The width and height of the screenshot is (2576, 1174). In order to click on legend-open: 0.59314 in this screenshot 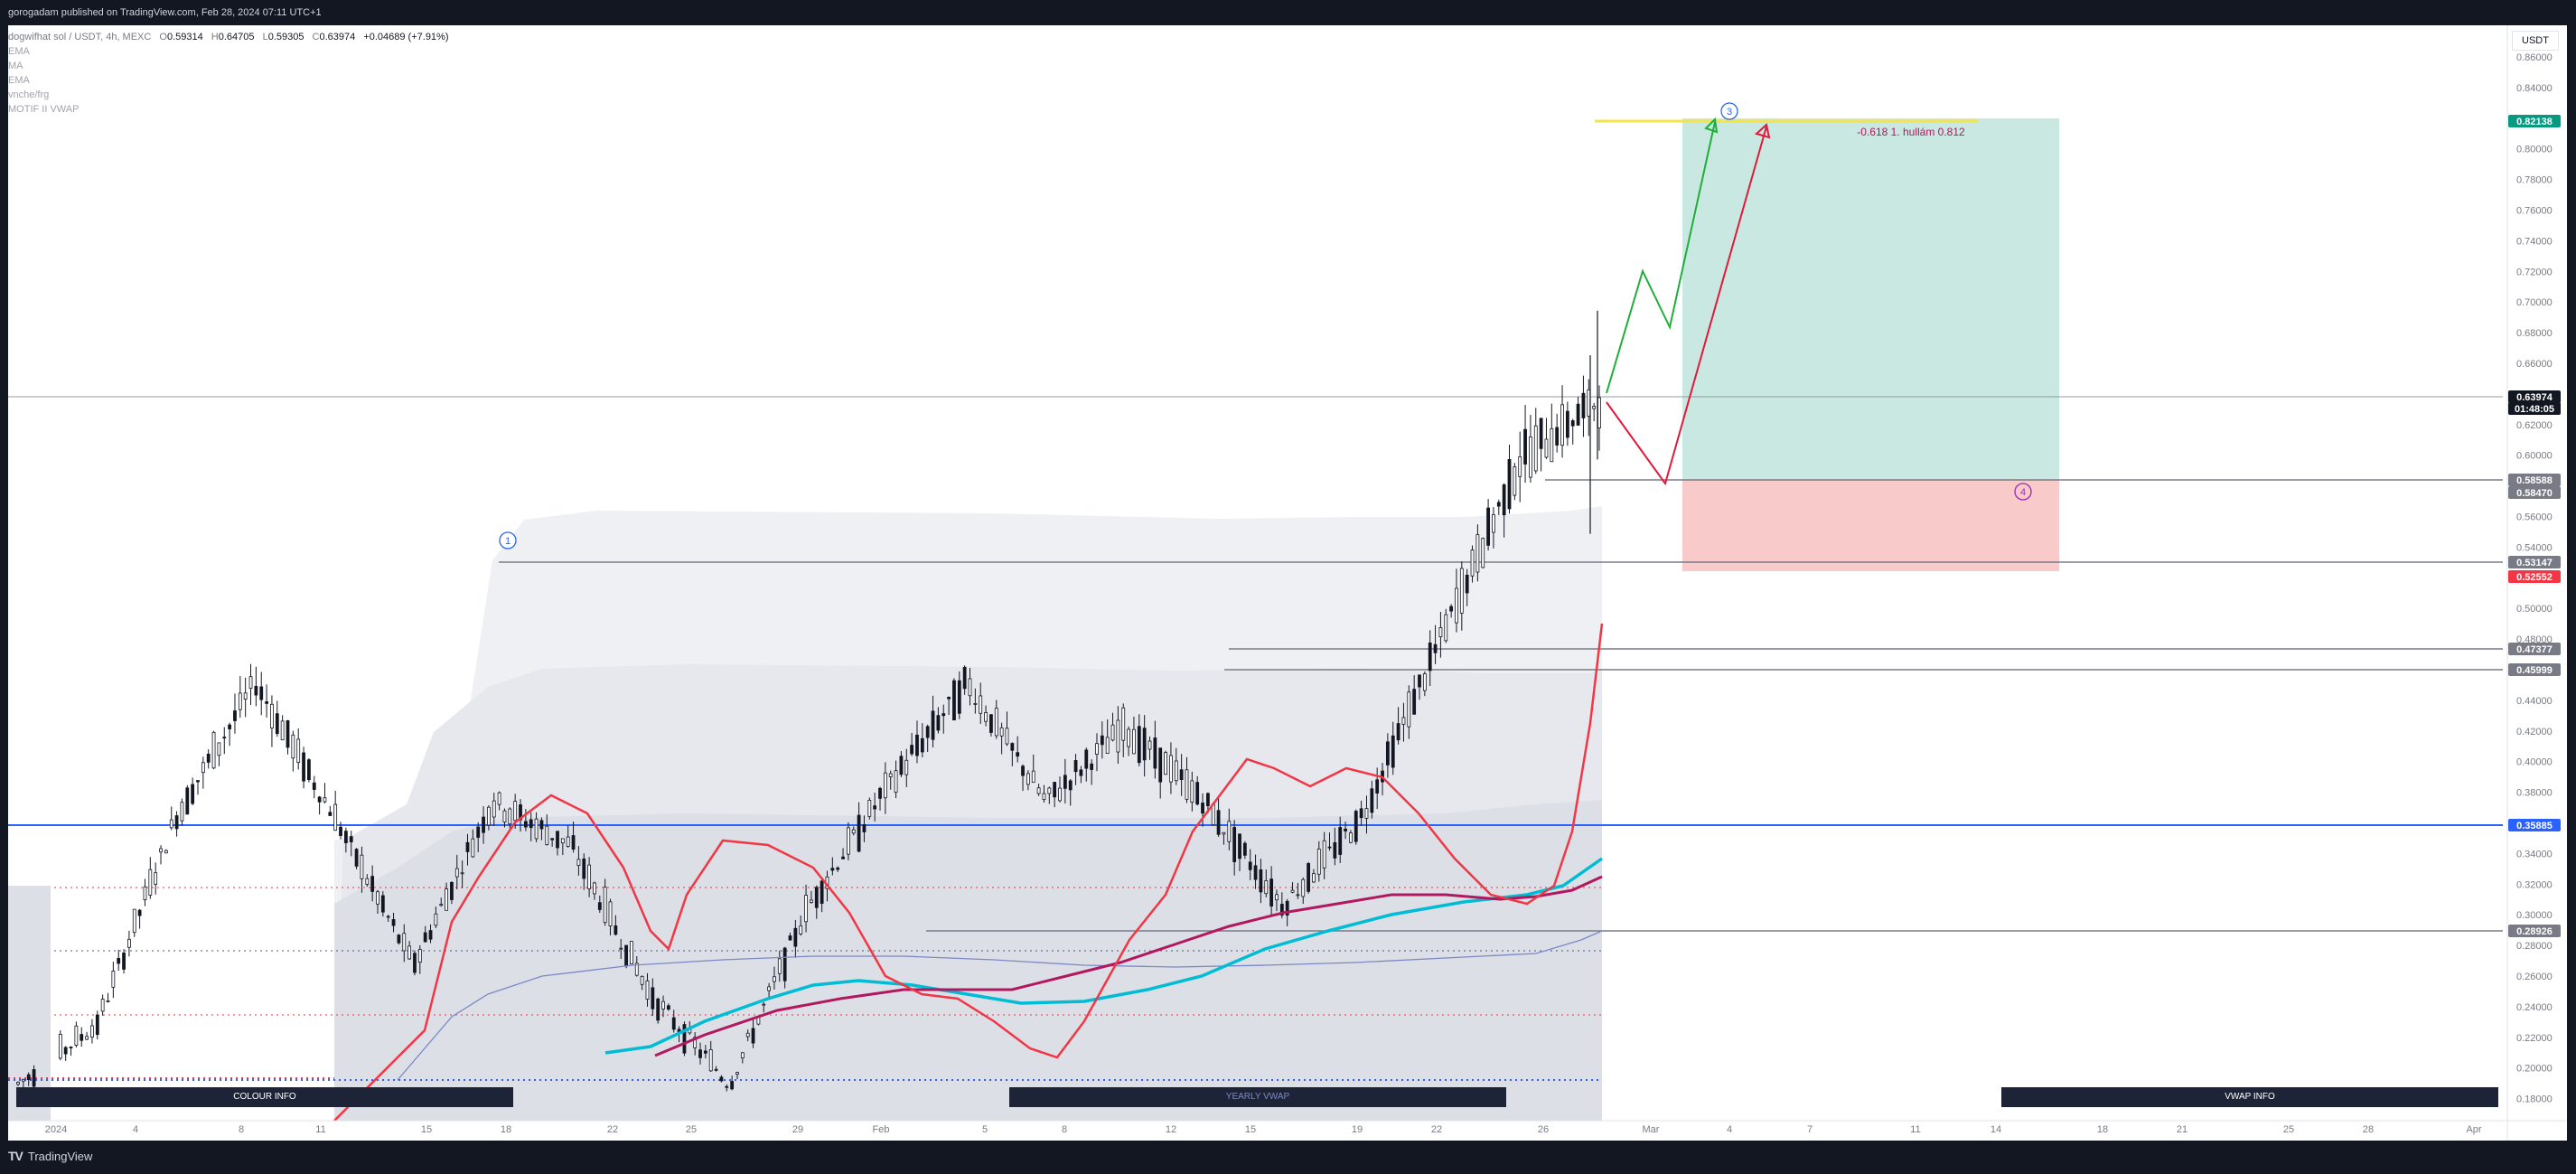, I will do `click(184, 37)`.